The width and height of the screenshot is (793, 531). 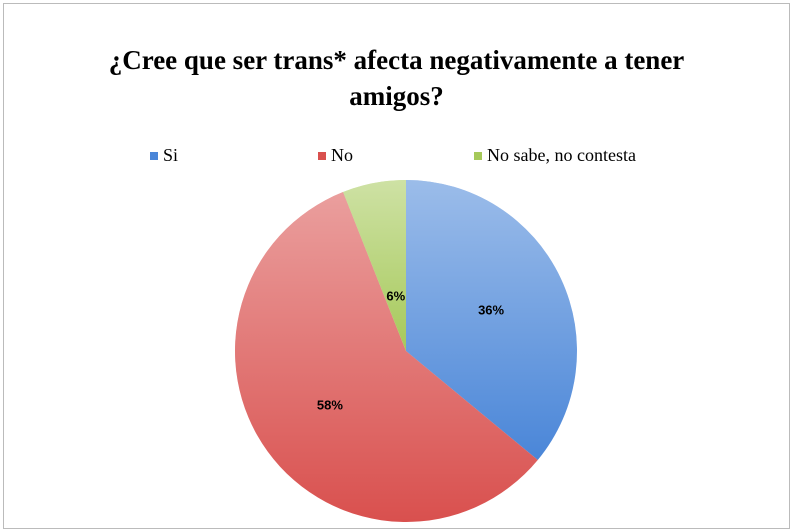 What do you see at coordinates (330, 405) in the screenshot?
I see `data-label: 58%` at bounding box center [330, 405].